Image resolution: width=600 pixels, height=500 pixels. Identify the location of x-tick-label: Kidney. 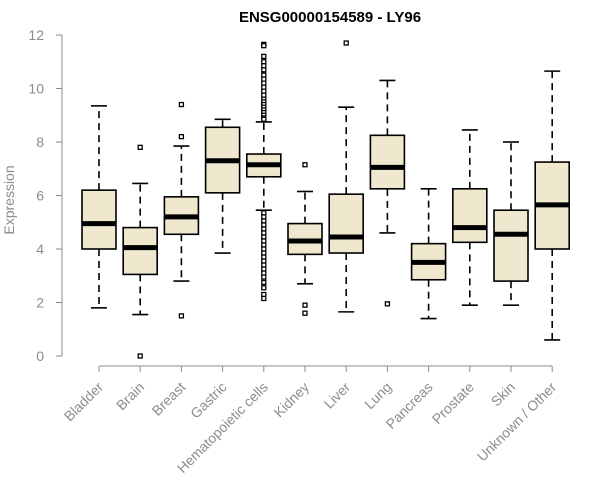
(292, 400).